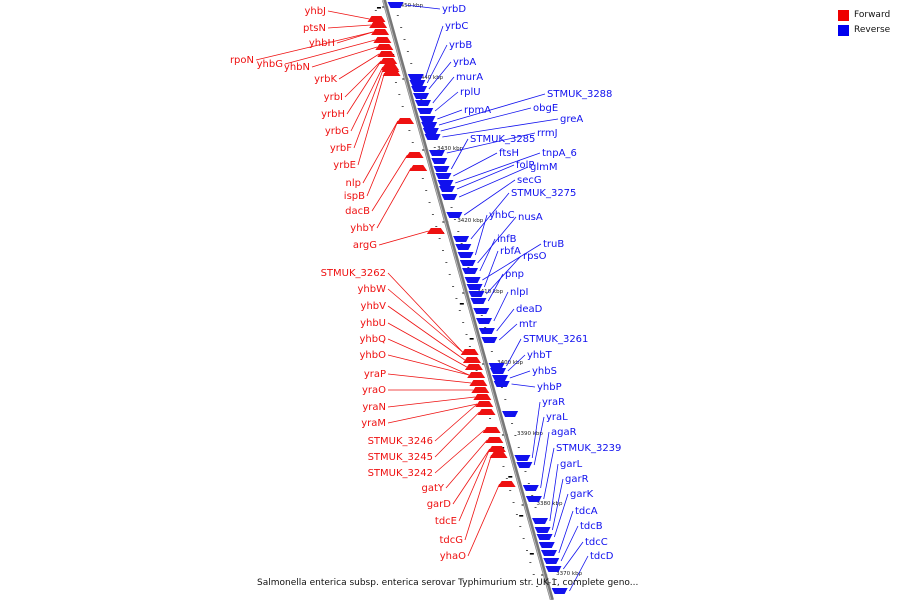 This screenshot has width=900, height=600. What do you see at coordinates (571, 119) in the screenshot?
I see `reverse-gene-label: greA` at bounding box center [571, 119].